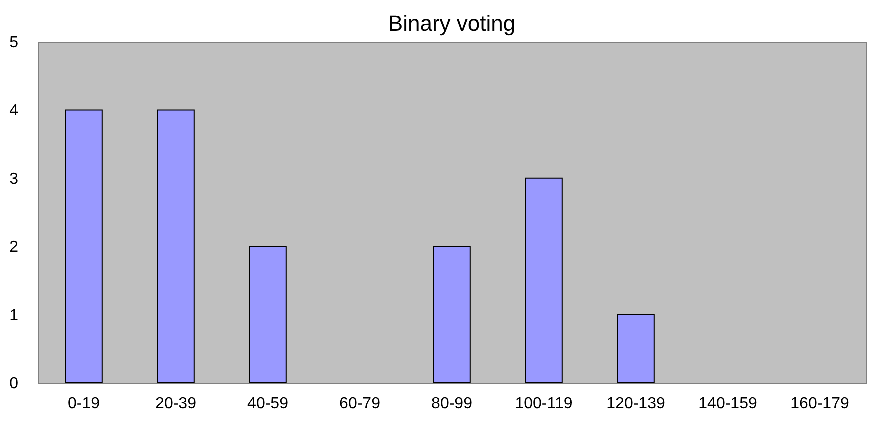 The height and width of the screenshot is (447, 874). I want to click on y-tick-label: 5, so click(14, 43).